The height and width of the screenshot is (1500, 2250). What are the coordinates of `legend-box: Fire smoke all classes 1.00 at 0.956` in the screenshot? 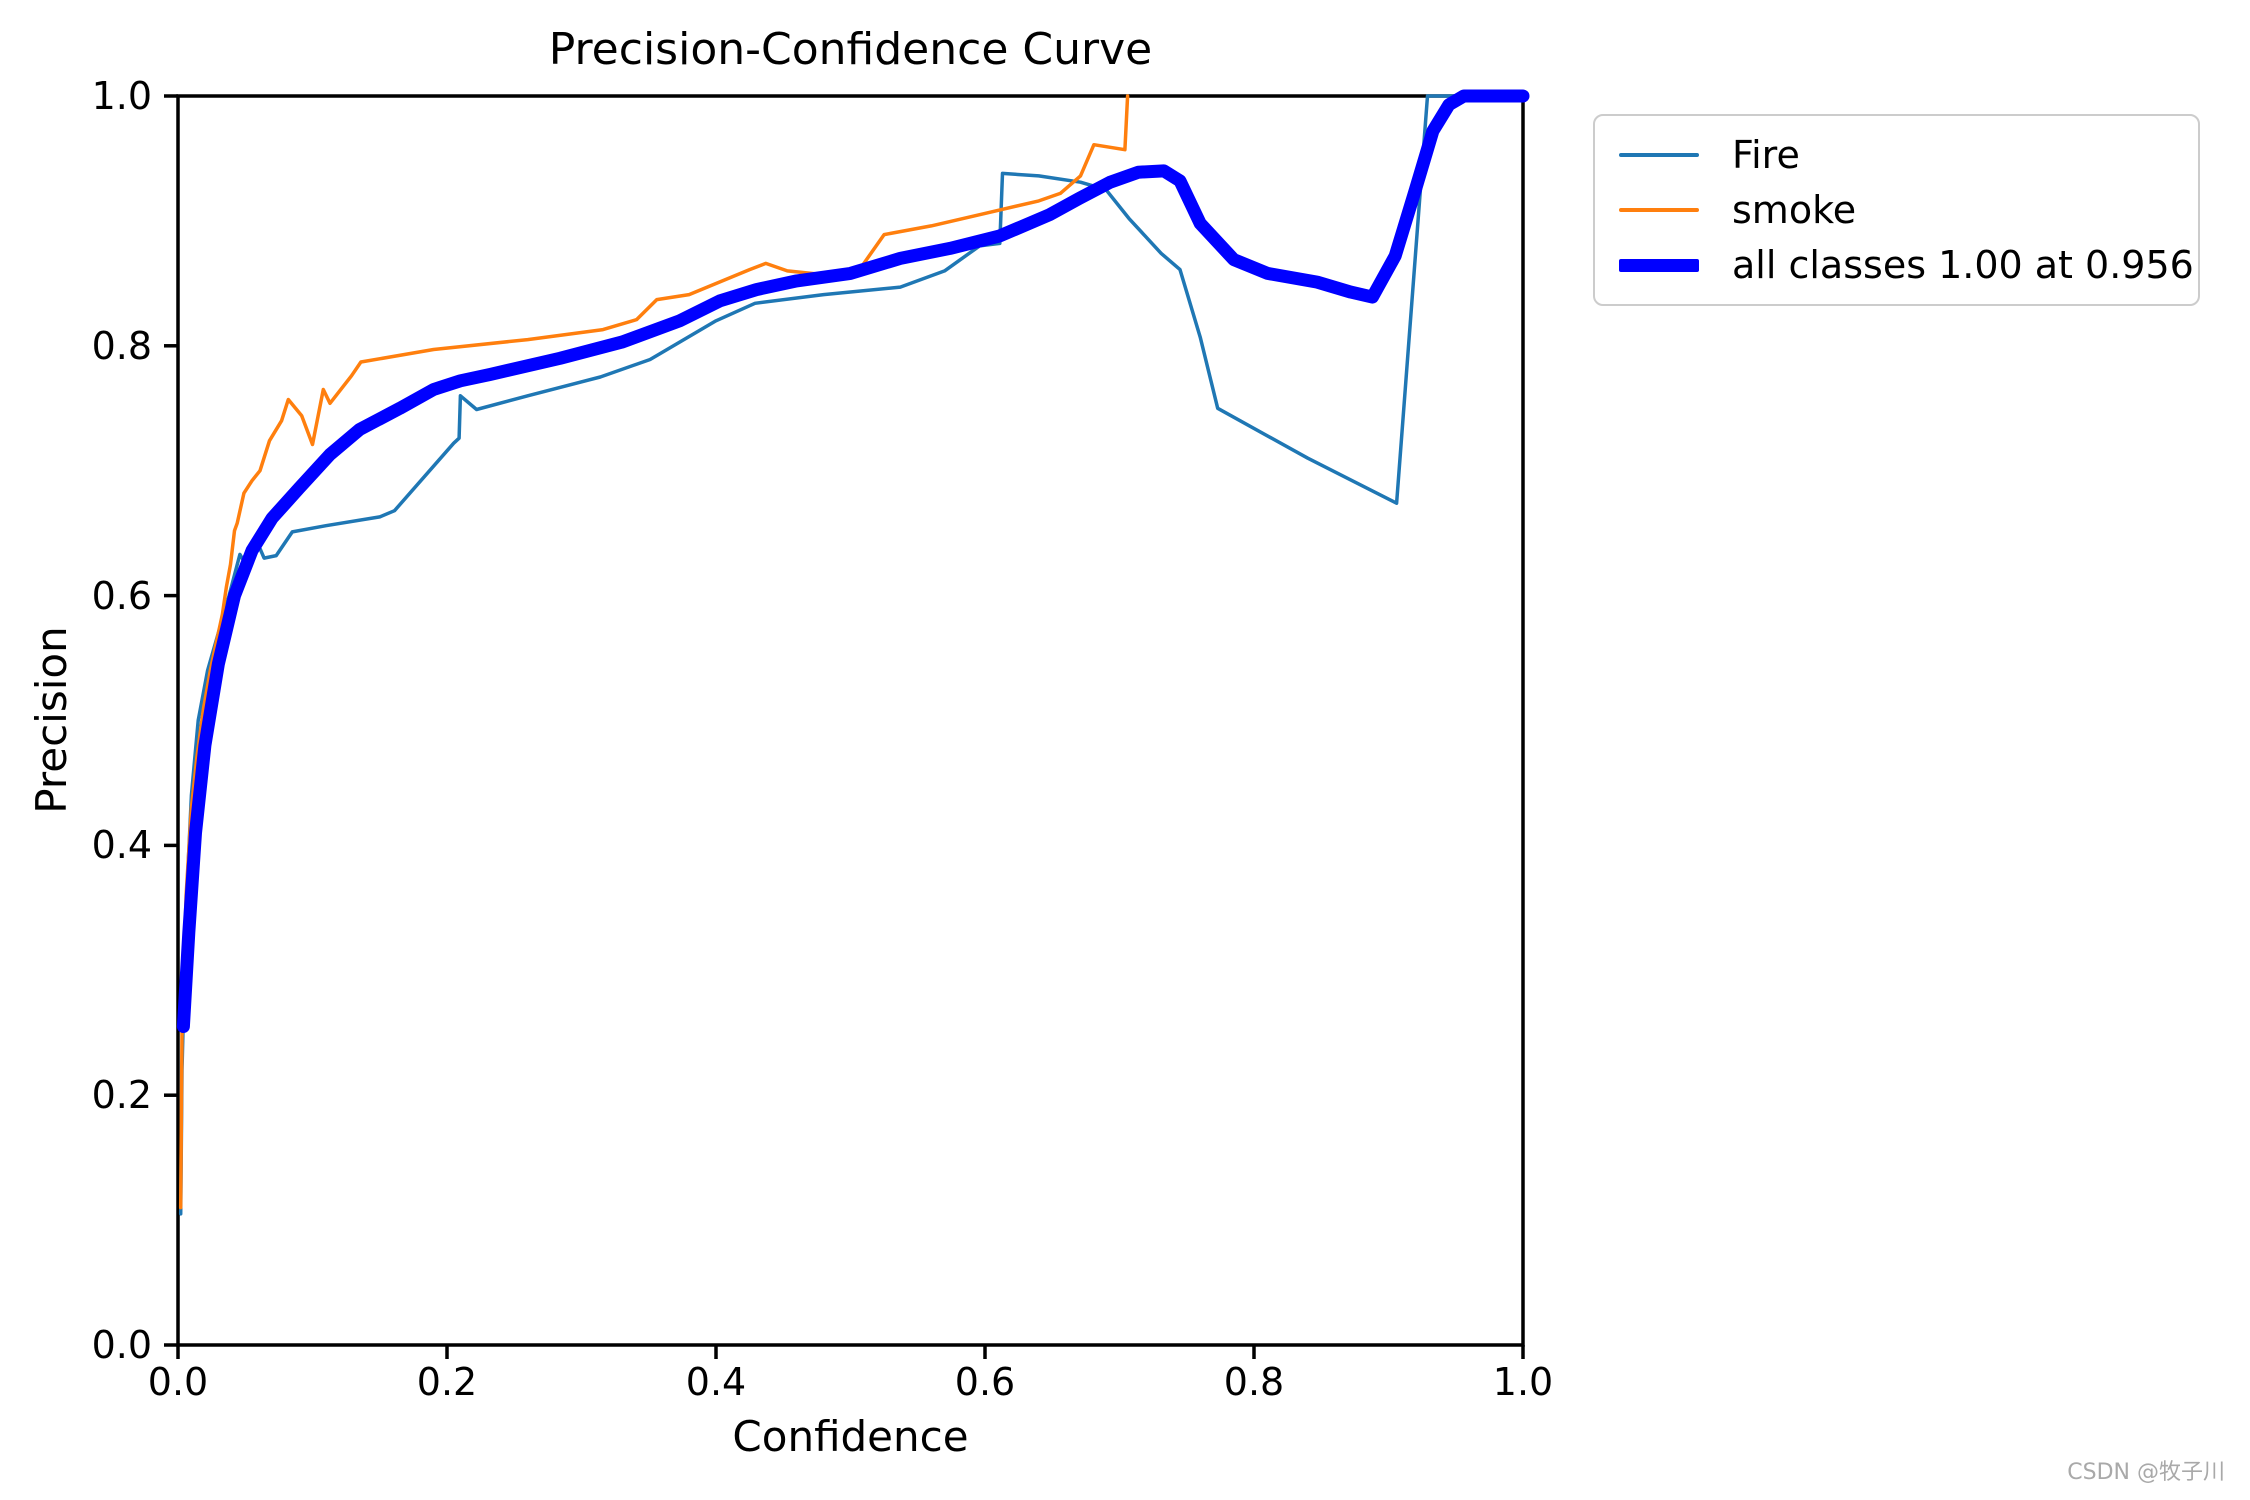 It's located at (1896, 210).